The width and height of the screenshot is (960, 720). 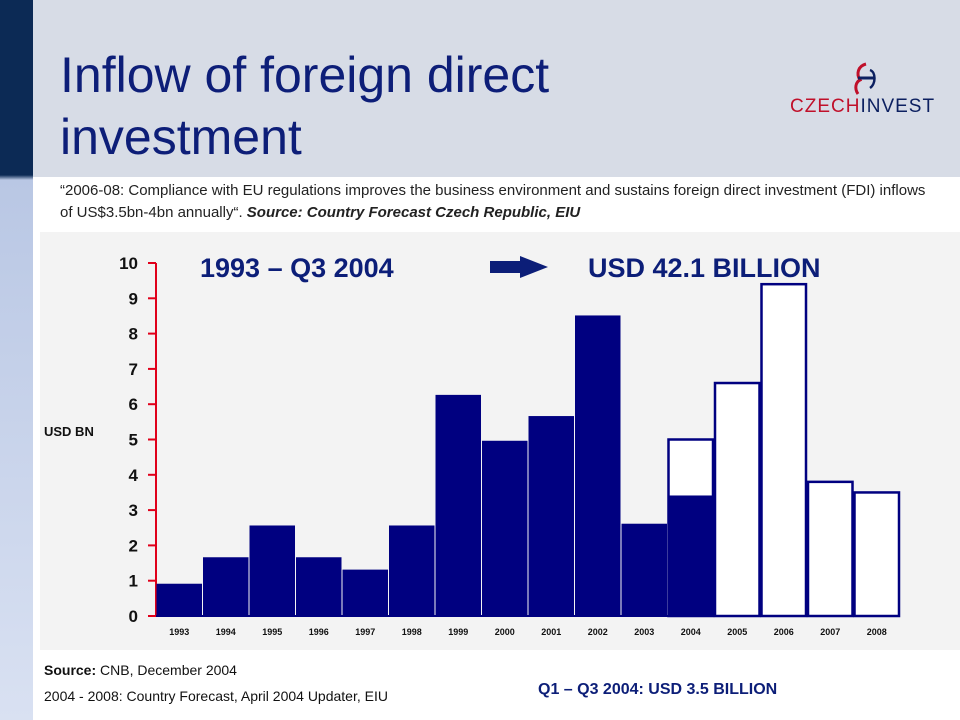 What do you see at coordinates (133, 334) in the screenshot?
I see `y-tick-label: 8` at bounding box center [133, 334].